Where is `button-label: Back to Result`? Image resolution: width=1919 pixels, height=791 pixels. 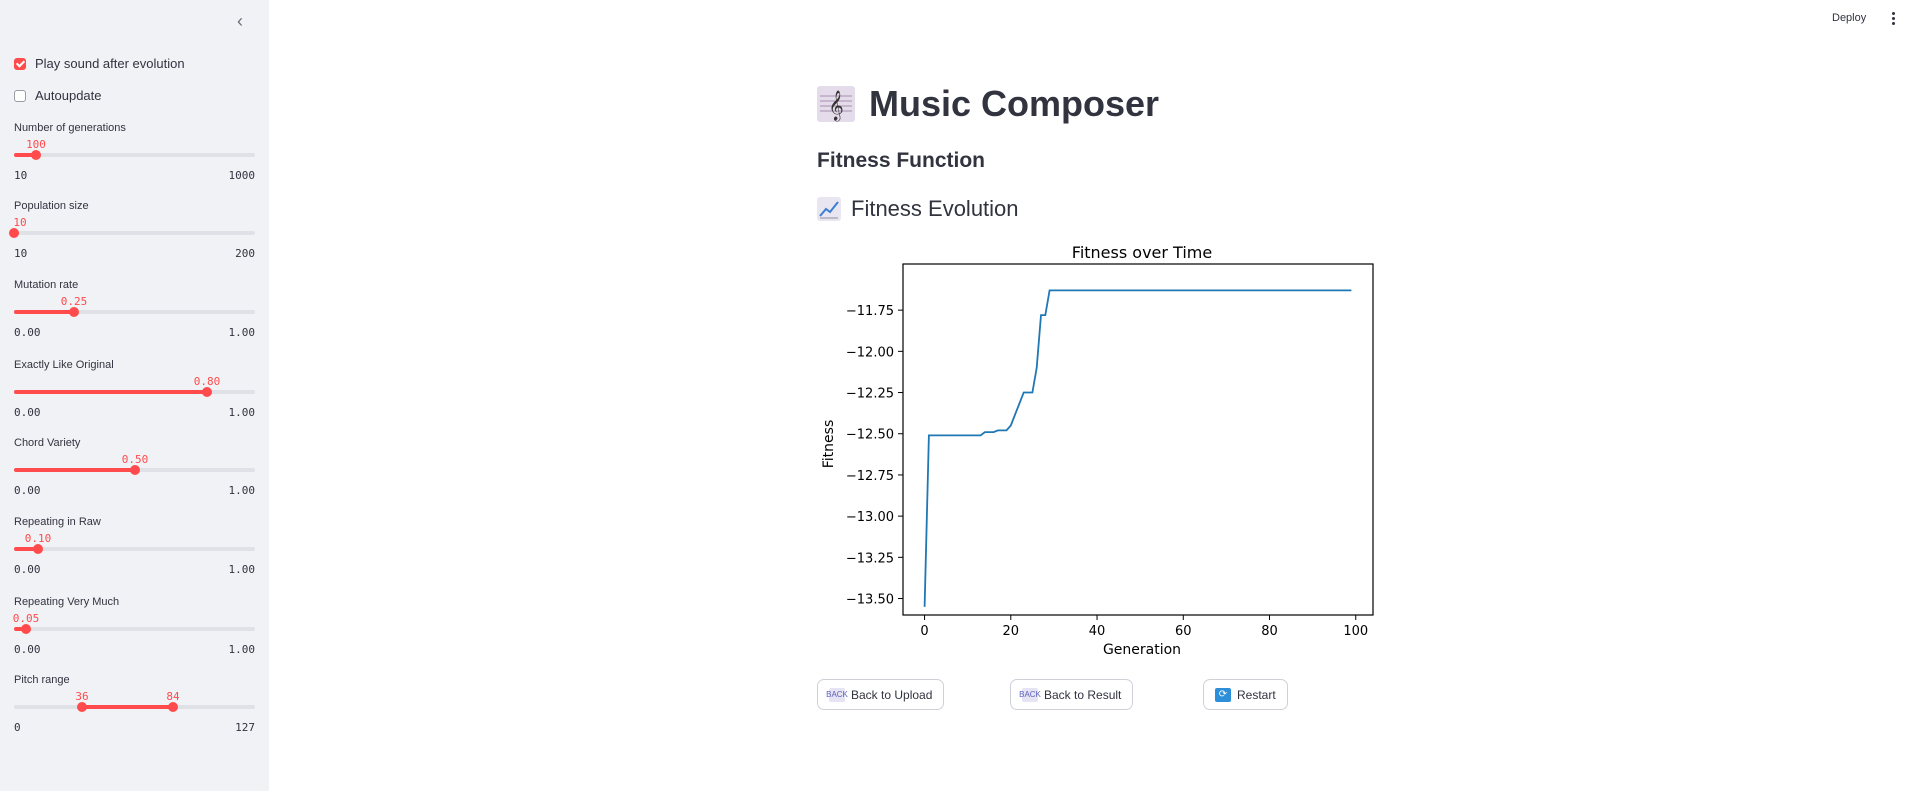 button-label: Back to Result is located at coordinates (1083, 694).